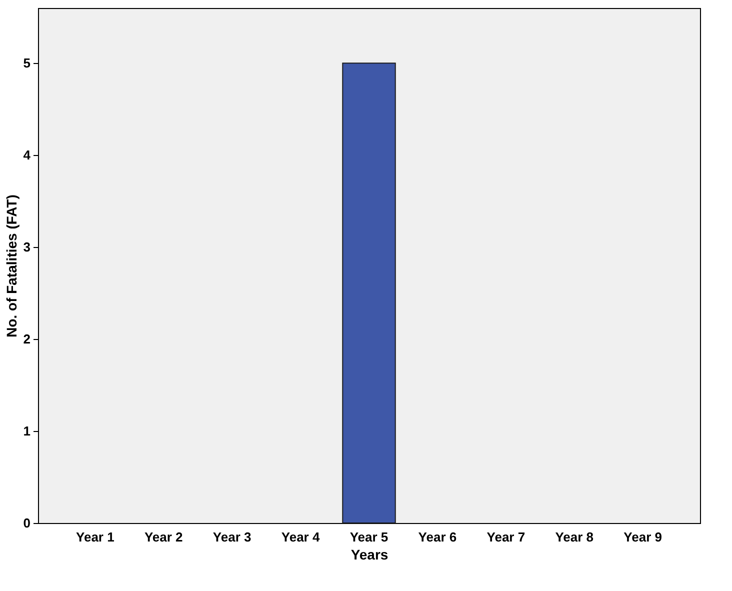 The image size is (732, 591). I want to click on x-tick-label: Year 3, so click(232, 537).